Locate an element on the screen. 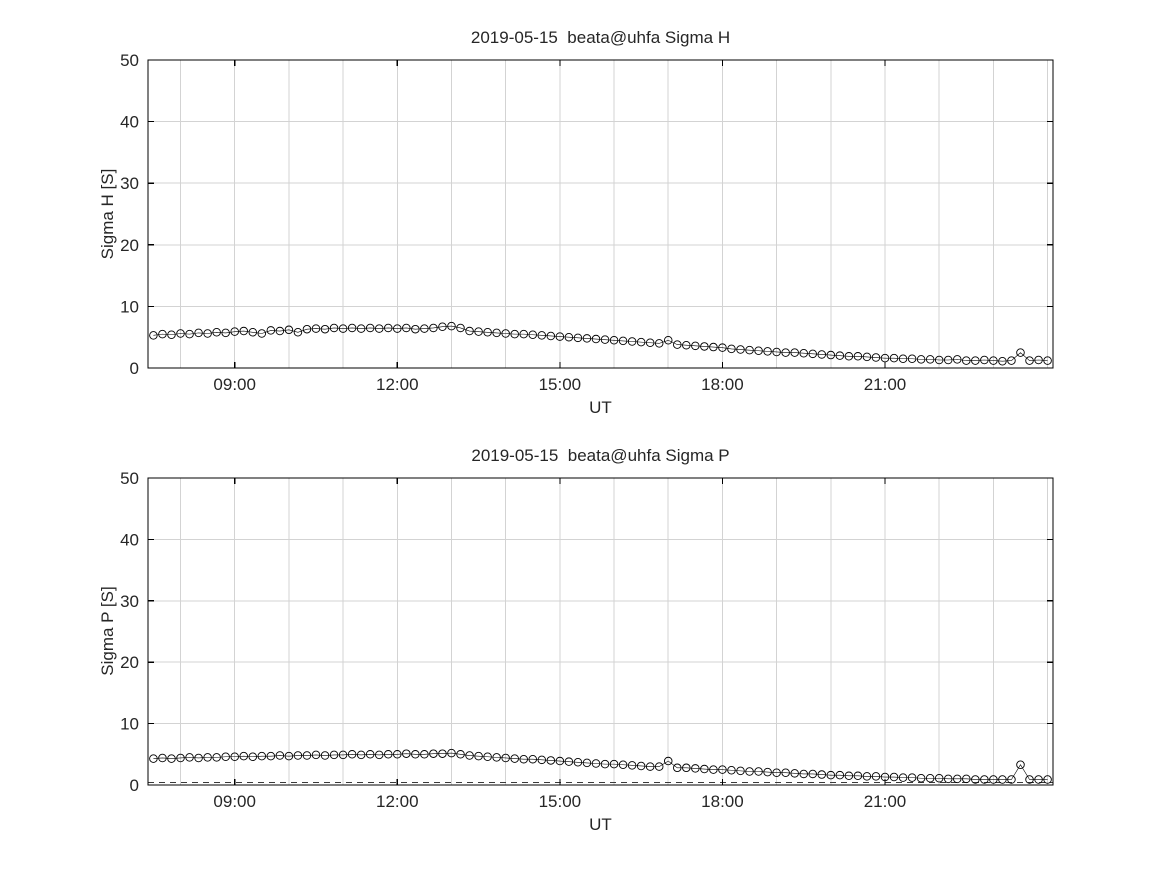 The width and height of the screenshot is (1167, 875). yticklab: 30 is located at coordinates (129, 183).